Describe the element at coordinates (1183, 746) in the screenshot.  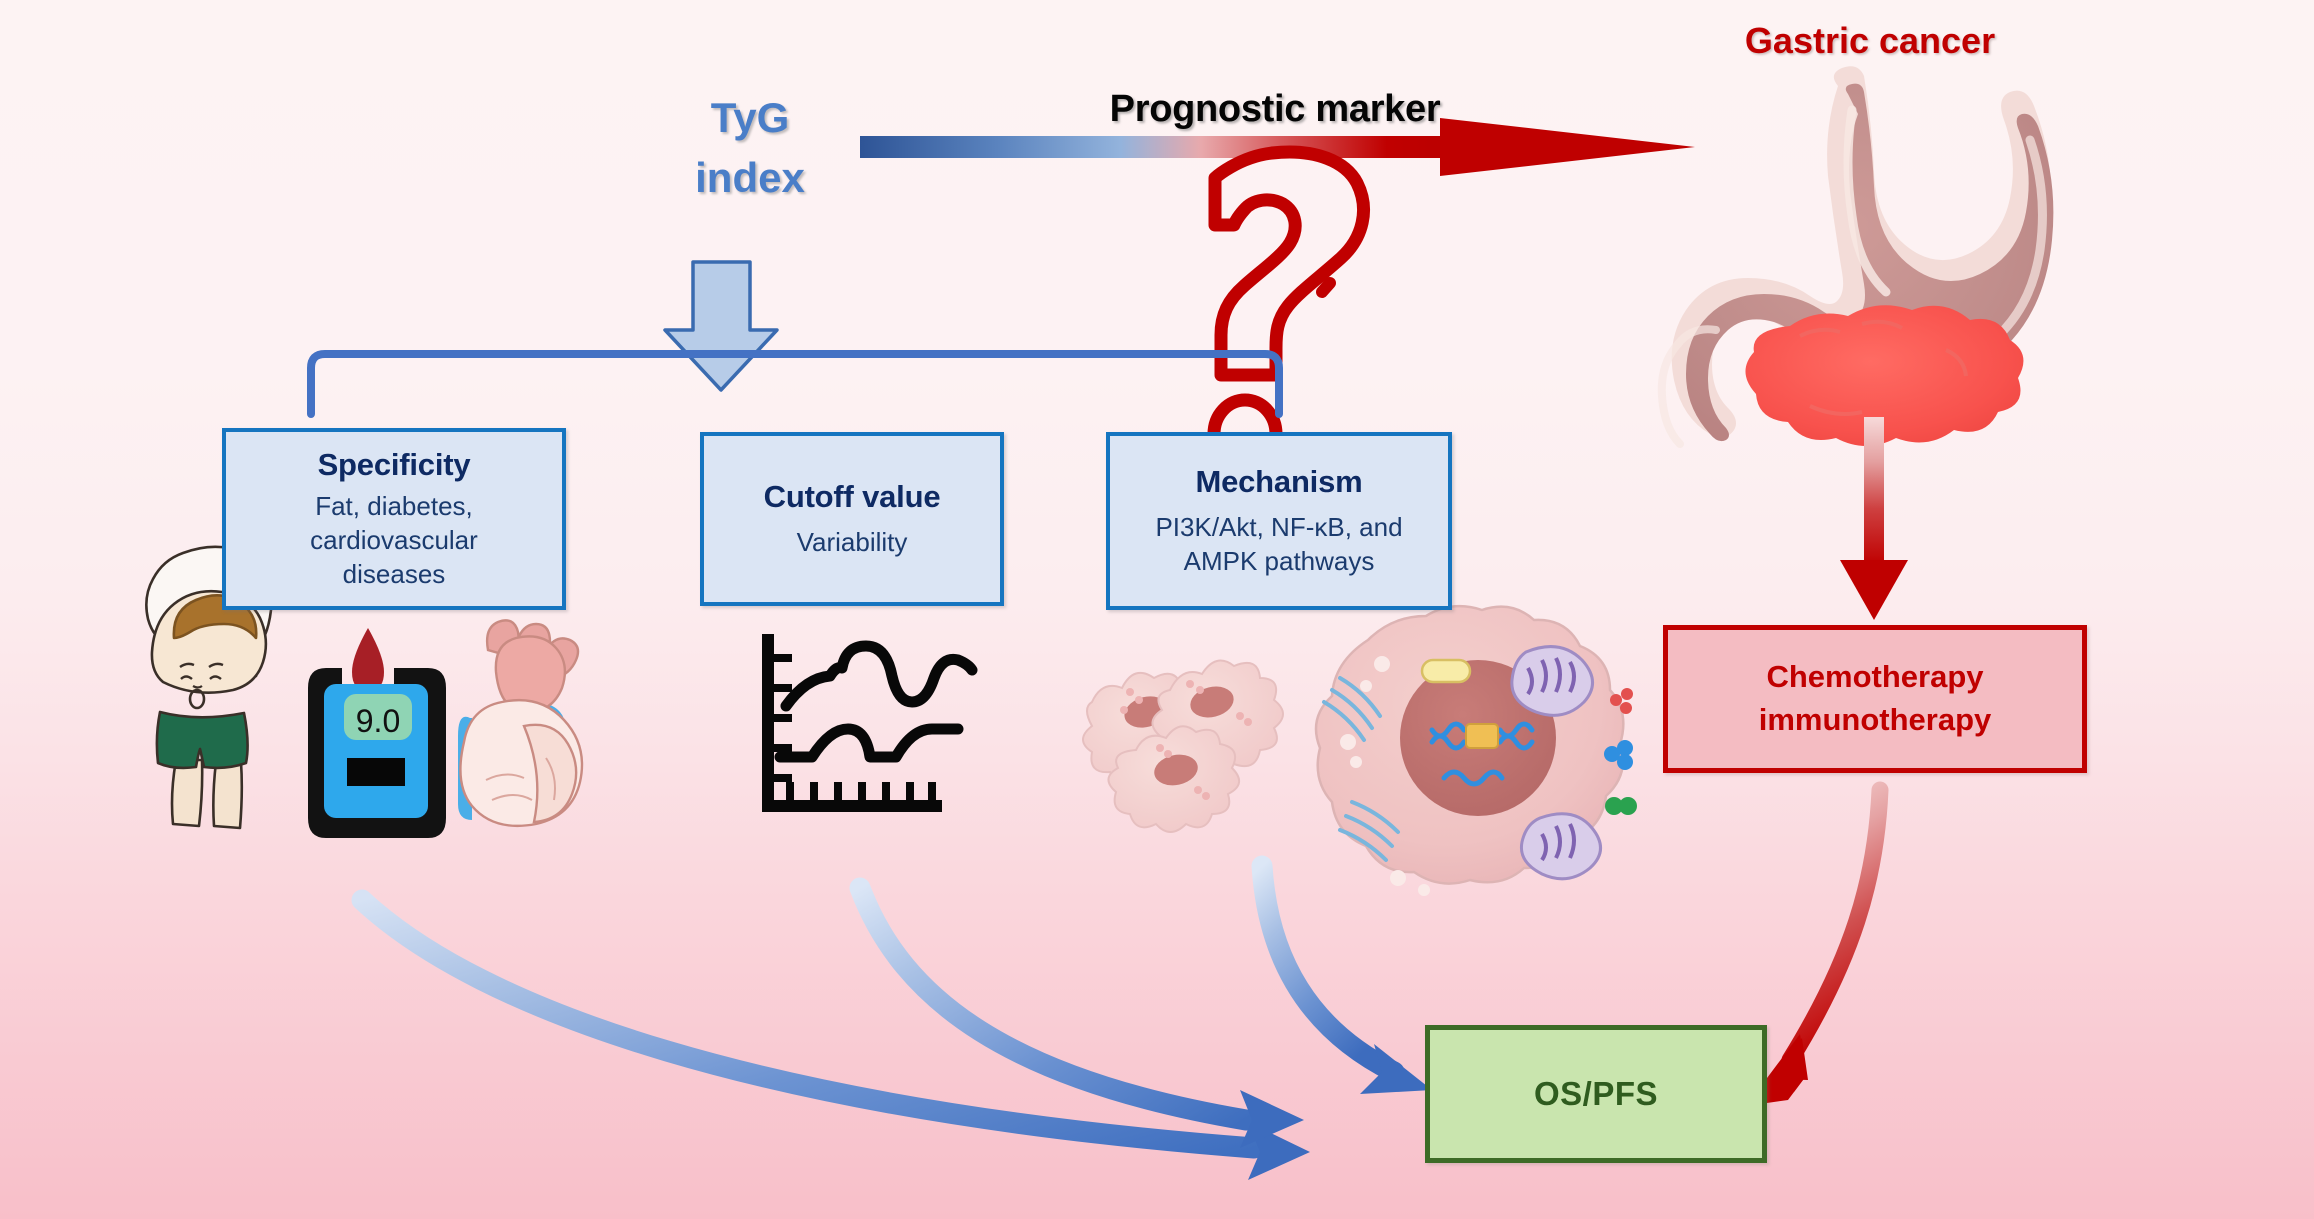
I see `cancer-cells-icon` at that location.